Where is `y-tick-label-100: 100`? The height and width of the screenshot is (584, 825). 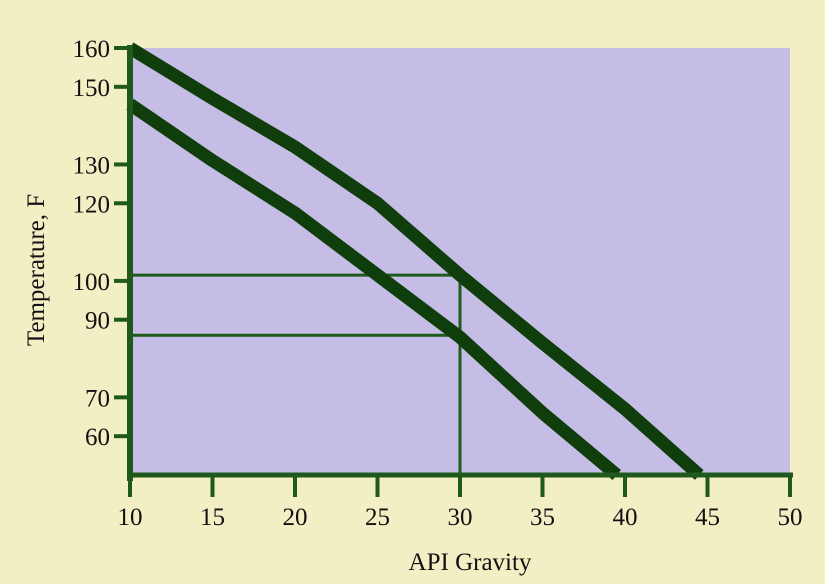 y-tick-label-100: 100 is located at coordinates (92, 282).